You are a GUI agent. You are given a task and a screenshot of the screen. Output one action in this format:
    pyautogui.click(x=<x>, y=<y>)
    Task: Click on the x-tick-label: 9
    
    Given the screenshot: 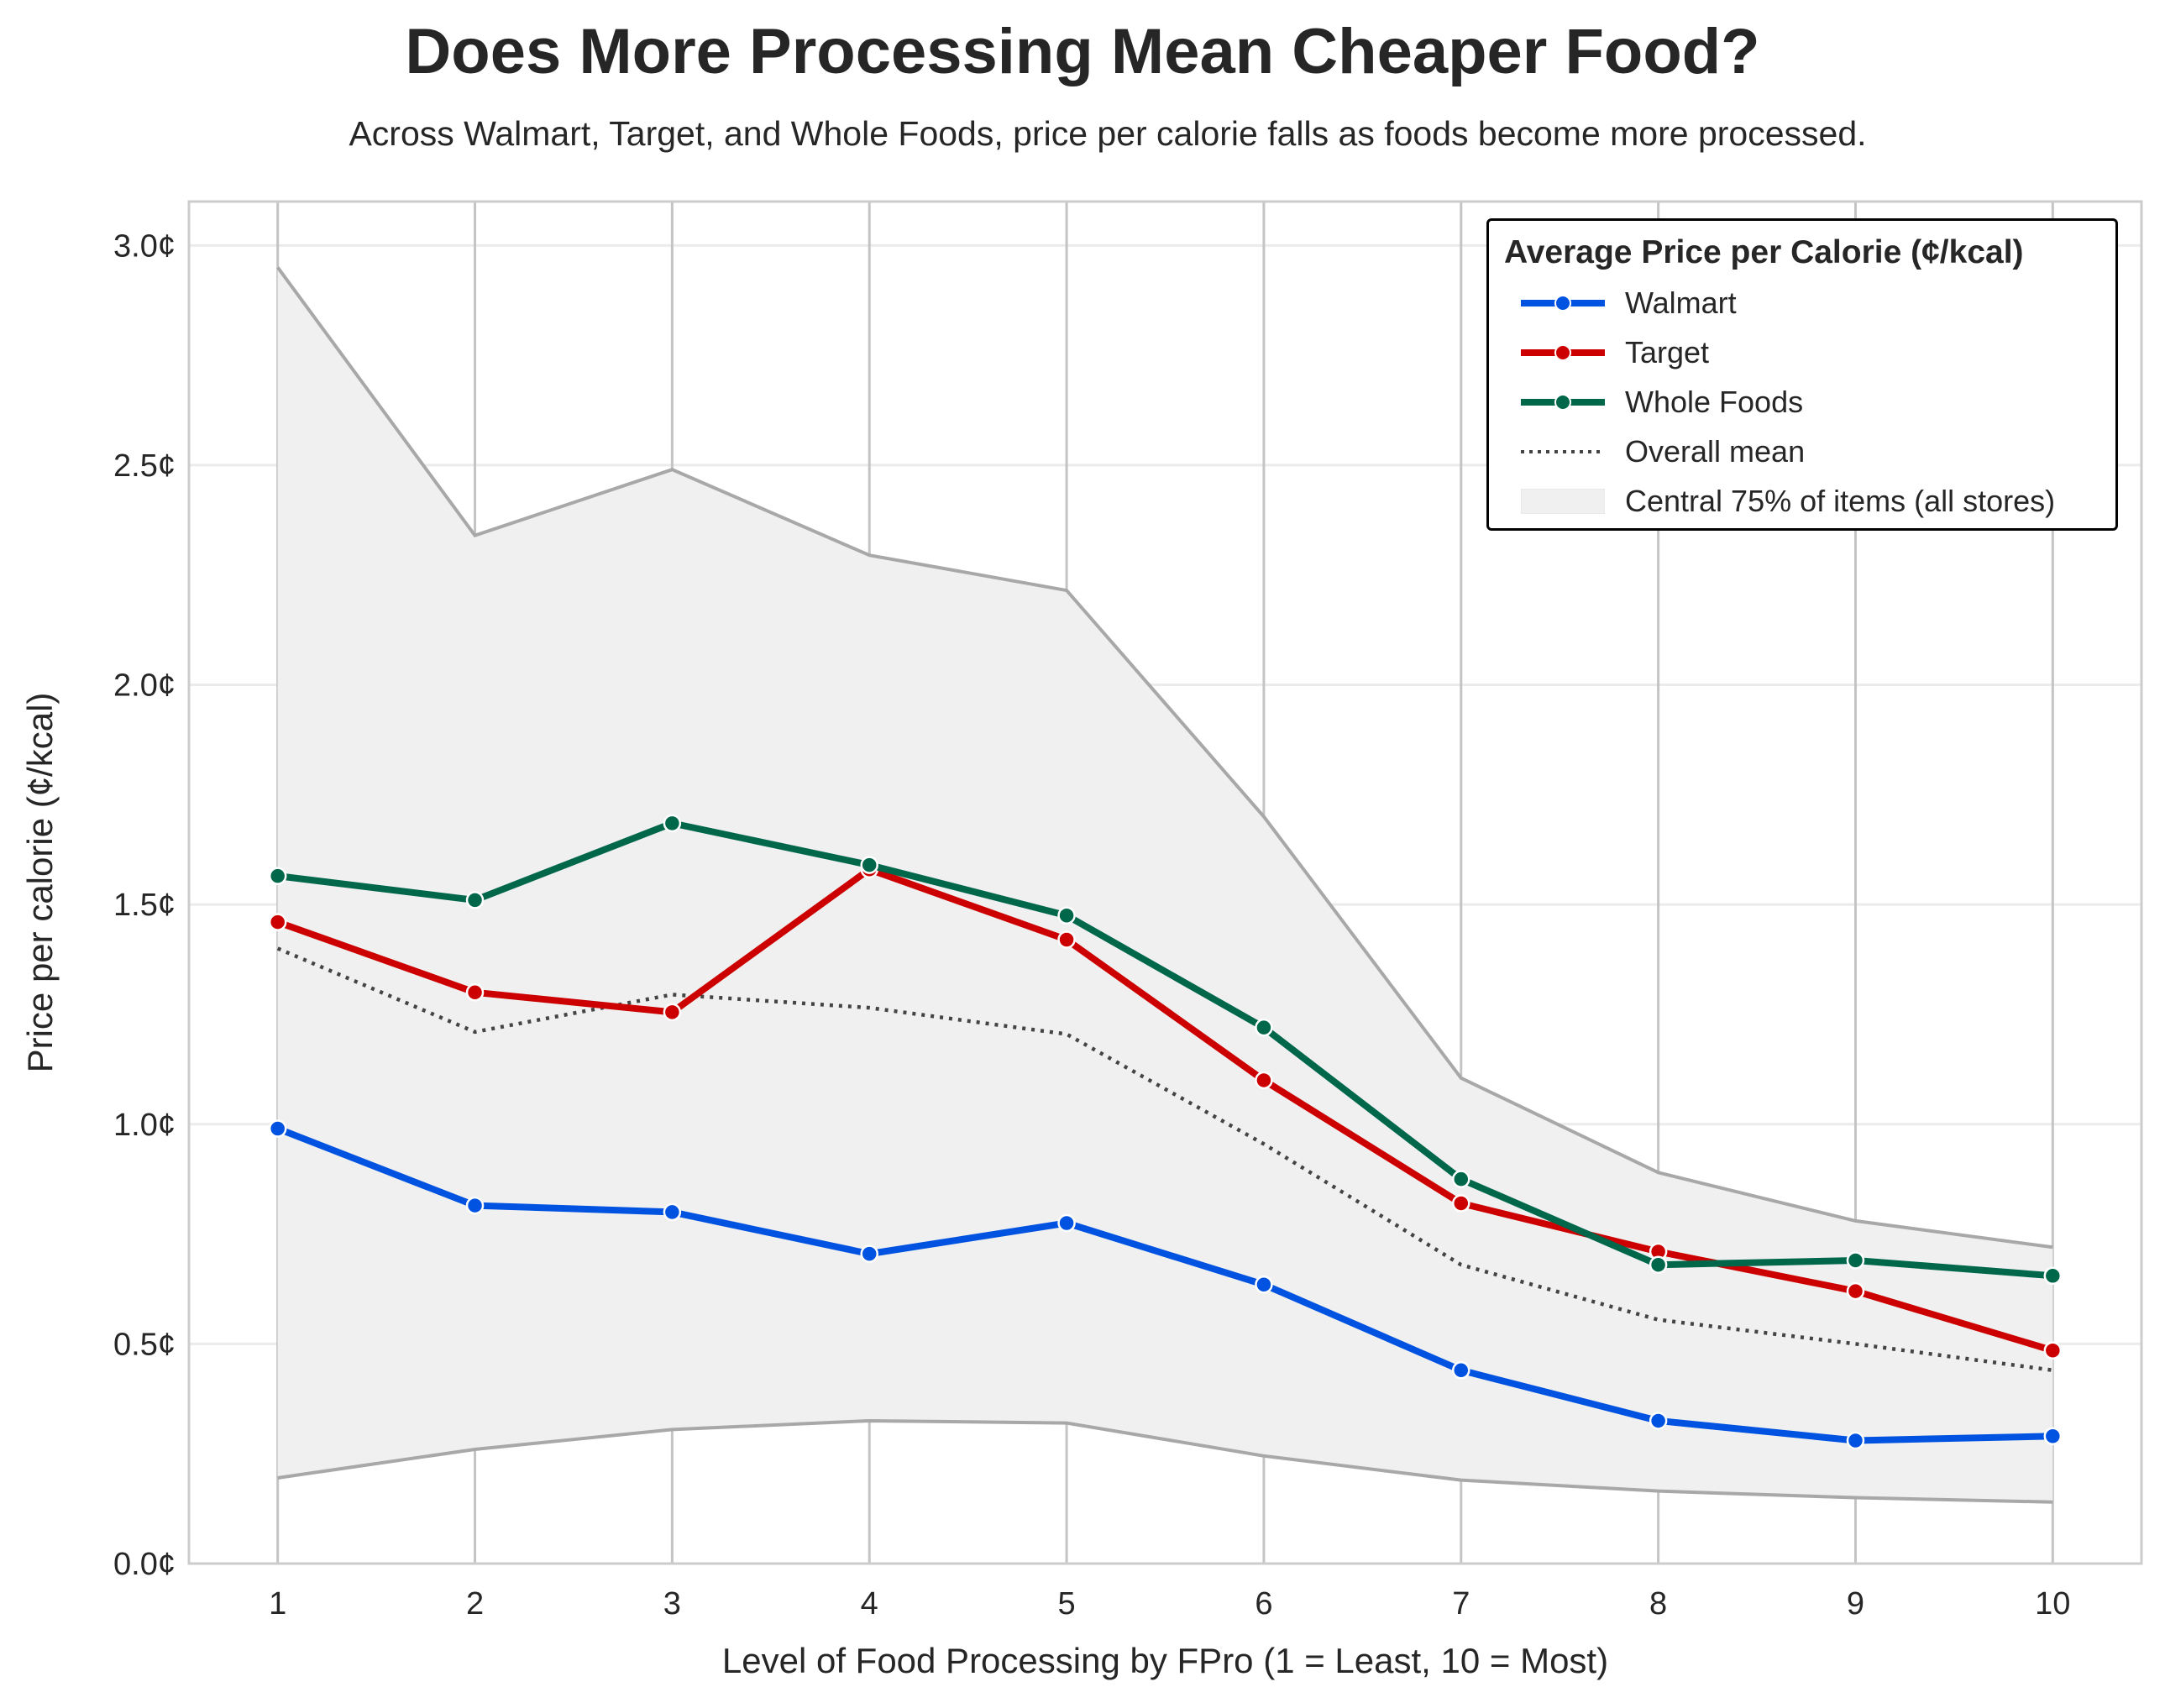 What is the action you would take?
    pyautogui.click(x=1856, y=1604)
    